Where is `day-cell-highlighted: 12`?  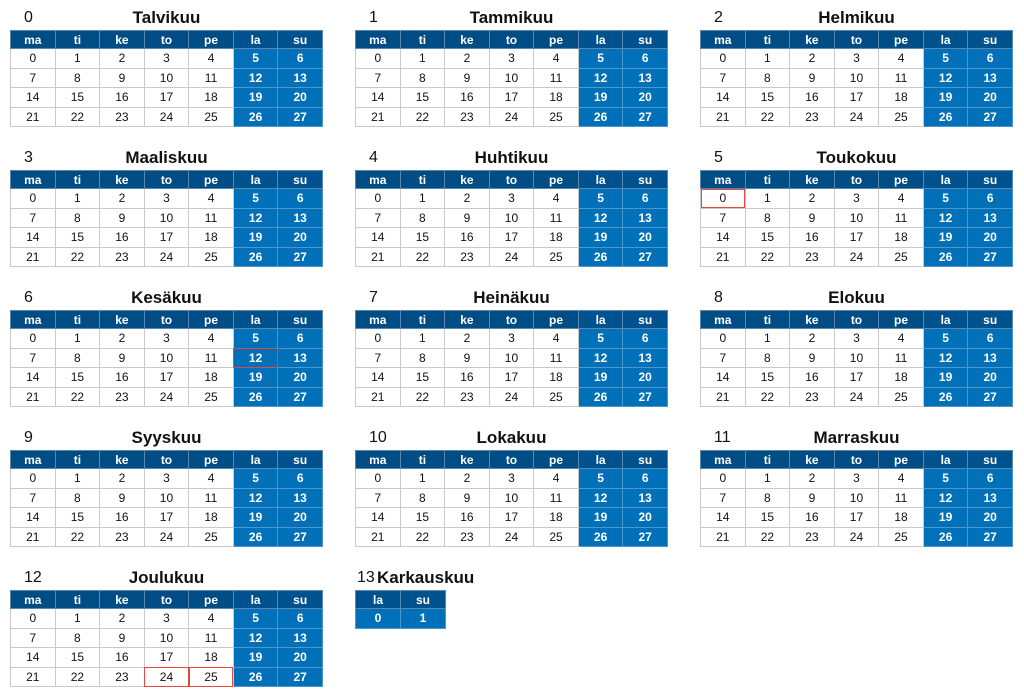
day-cell-highlighted: 12 is located at coordinates (255, 358).